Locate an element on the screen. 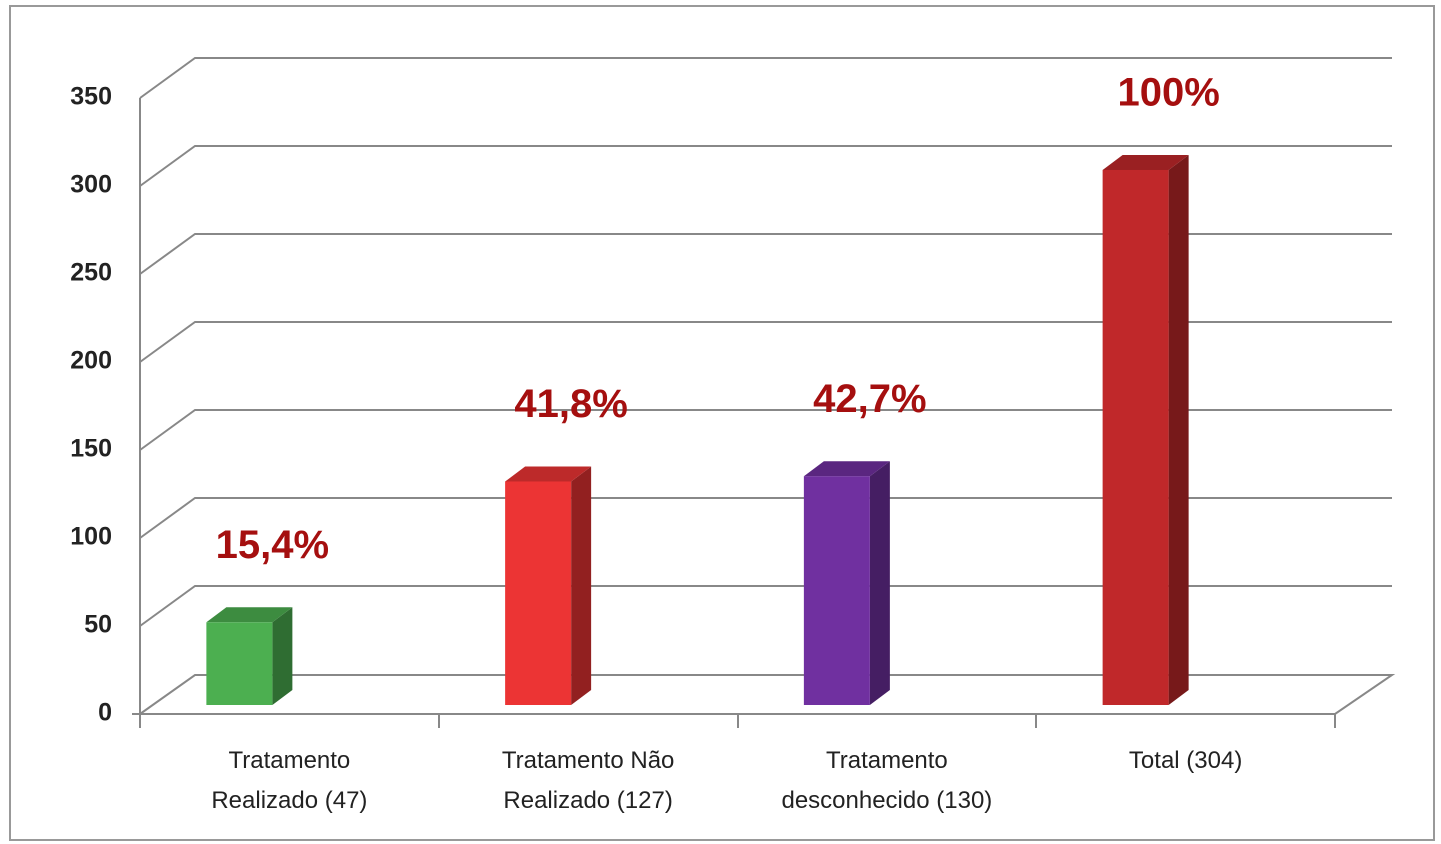 The image size is (1441, 844). x-tick-label: Tratamento desconhecido (130) is located at coordinates (886, 780).